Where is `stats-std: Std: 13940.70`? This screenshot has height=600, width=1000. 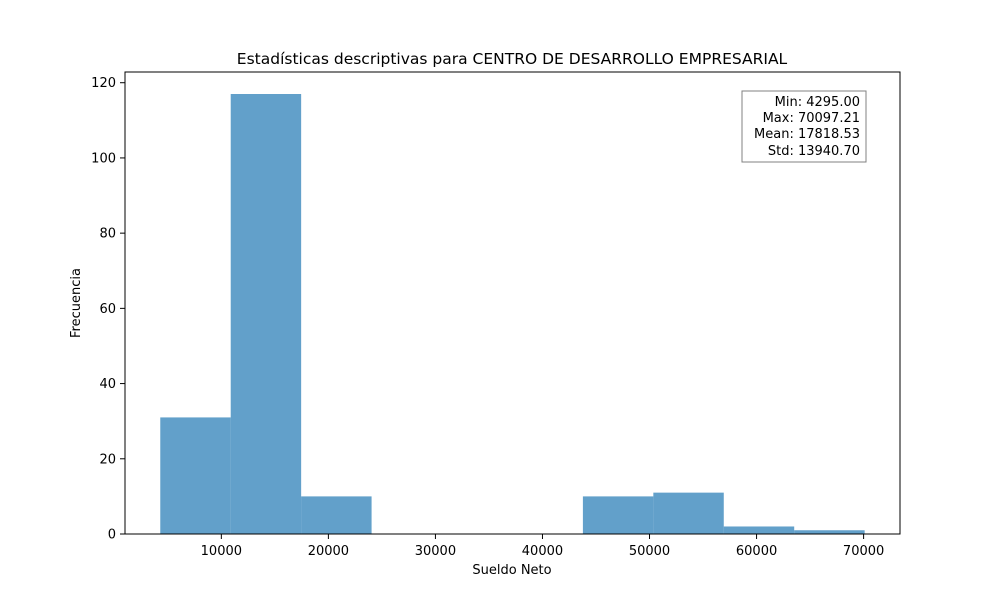 stats-std: Std: 13940.70 is located at coordinates (814, 151).